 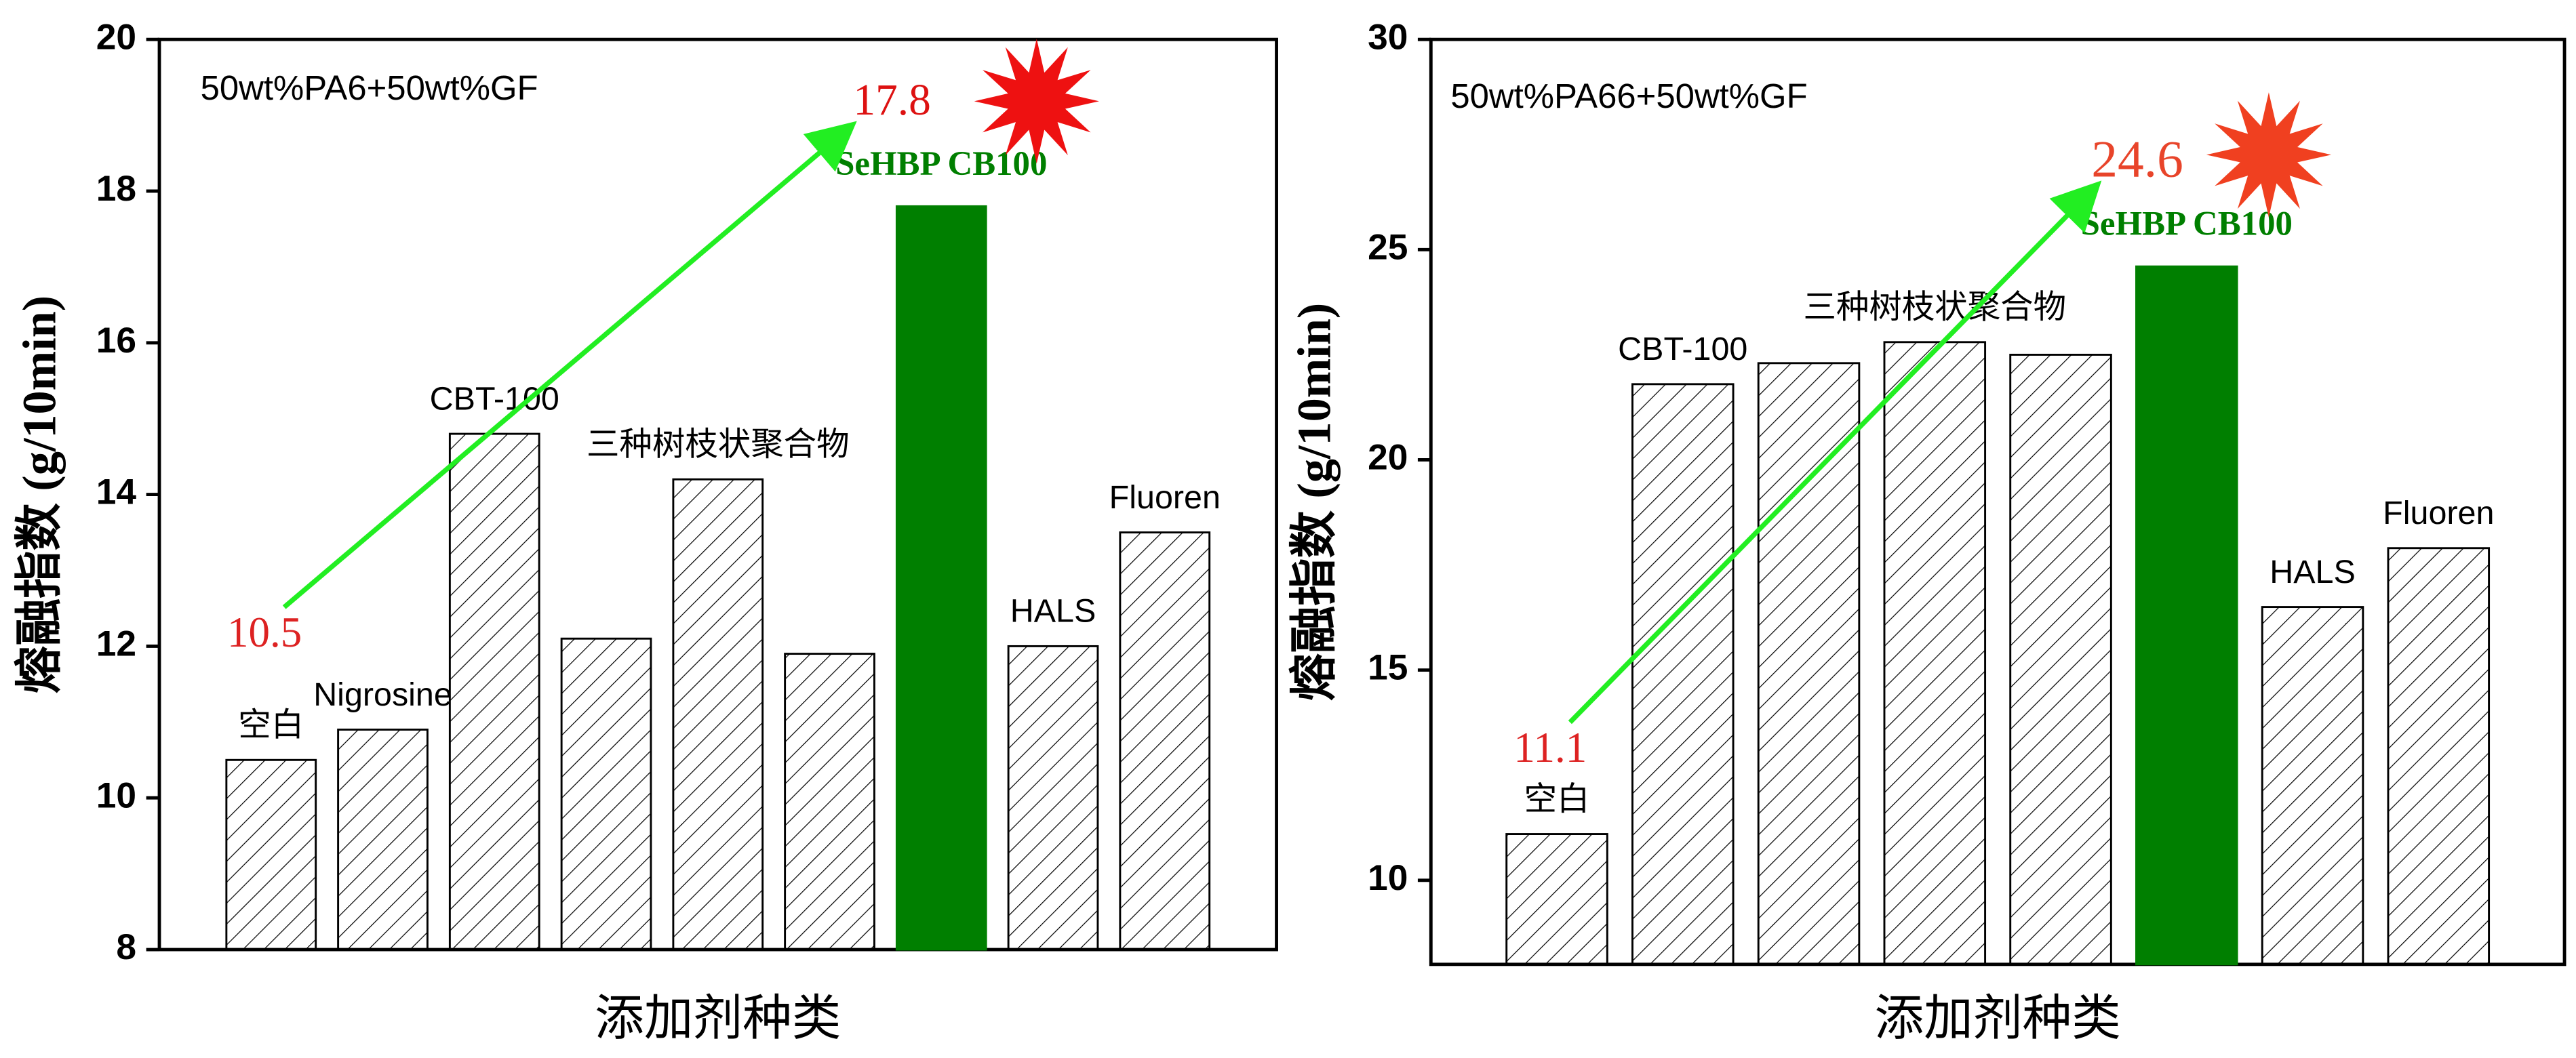 I want to click on value-label: 10.5, so click(x=264, y=632).